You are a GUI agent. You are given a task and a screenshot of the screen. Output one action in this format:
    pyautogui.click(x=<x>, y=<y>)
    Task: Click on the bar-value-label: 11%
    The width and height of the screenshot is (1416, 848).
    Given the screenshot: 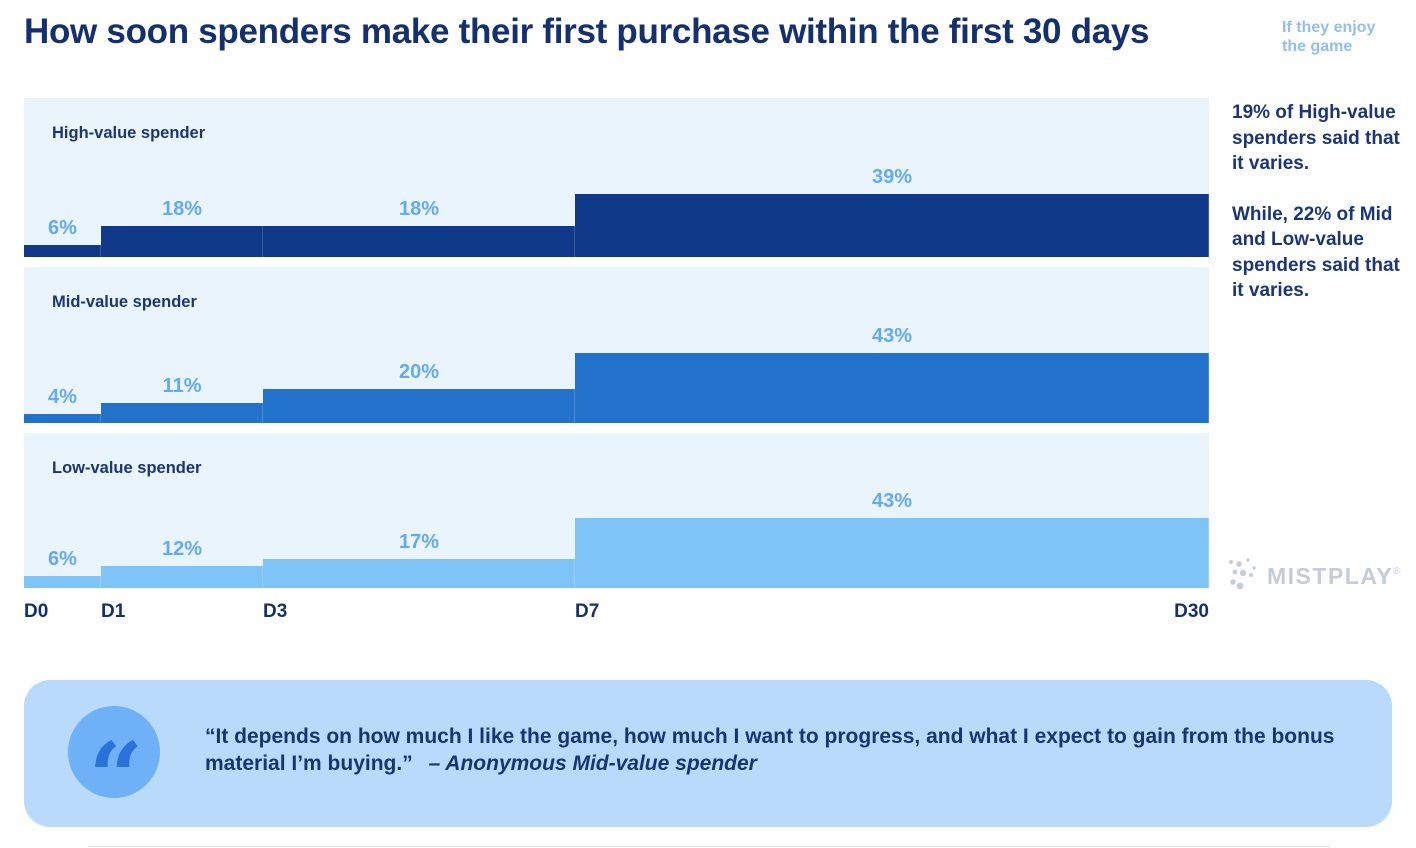 What is the action you would take?
    pyautogui.click(x=182, y=386)
    